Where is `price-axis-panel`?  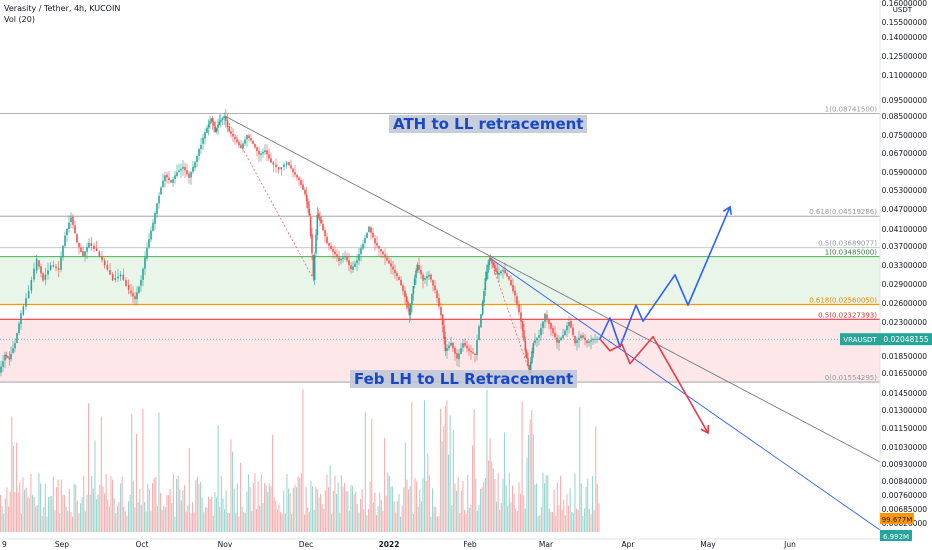
price-axis-panel is located at coordinates (906, 275).